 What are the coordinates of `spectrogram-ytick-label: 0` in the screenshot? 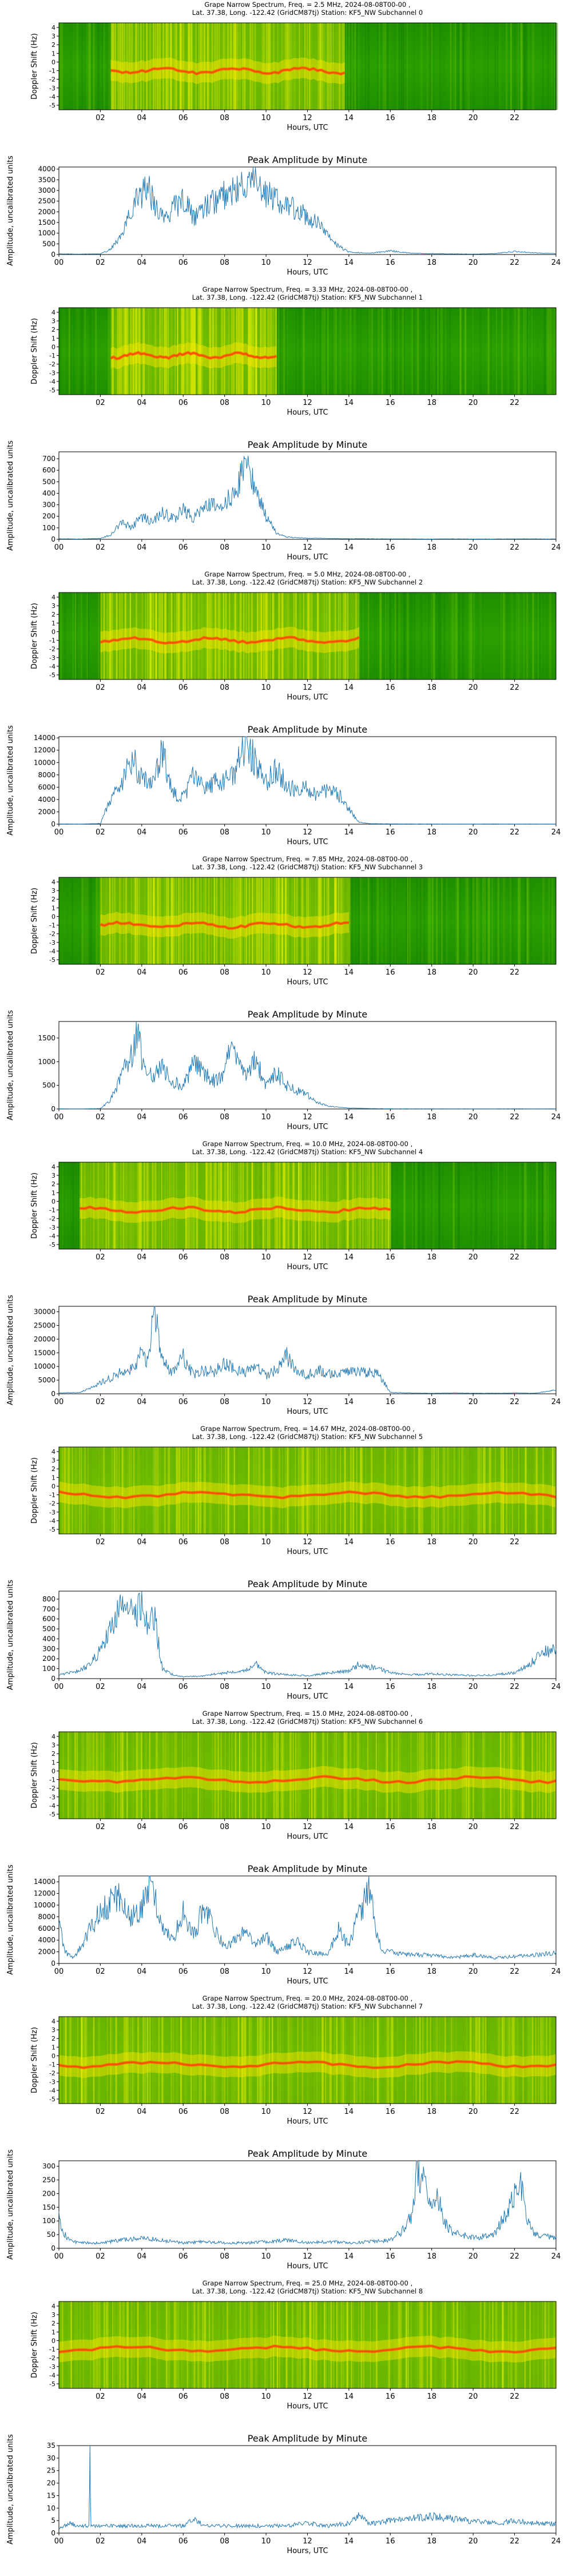 It's located at (53, 1486).